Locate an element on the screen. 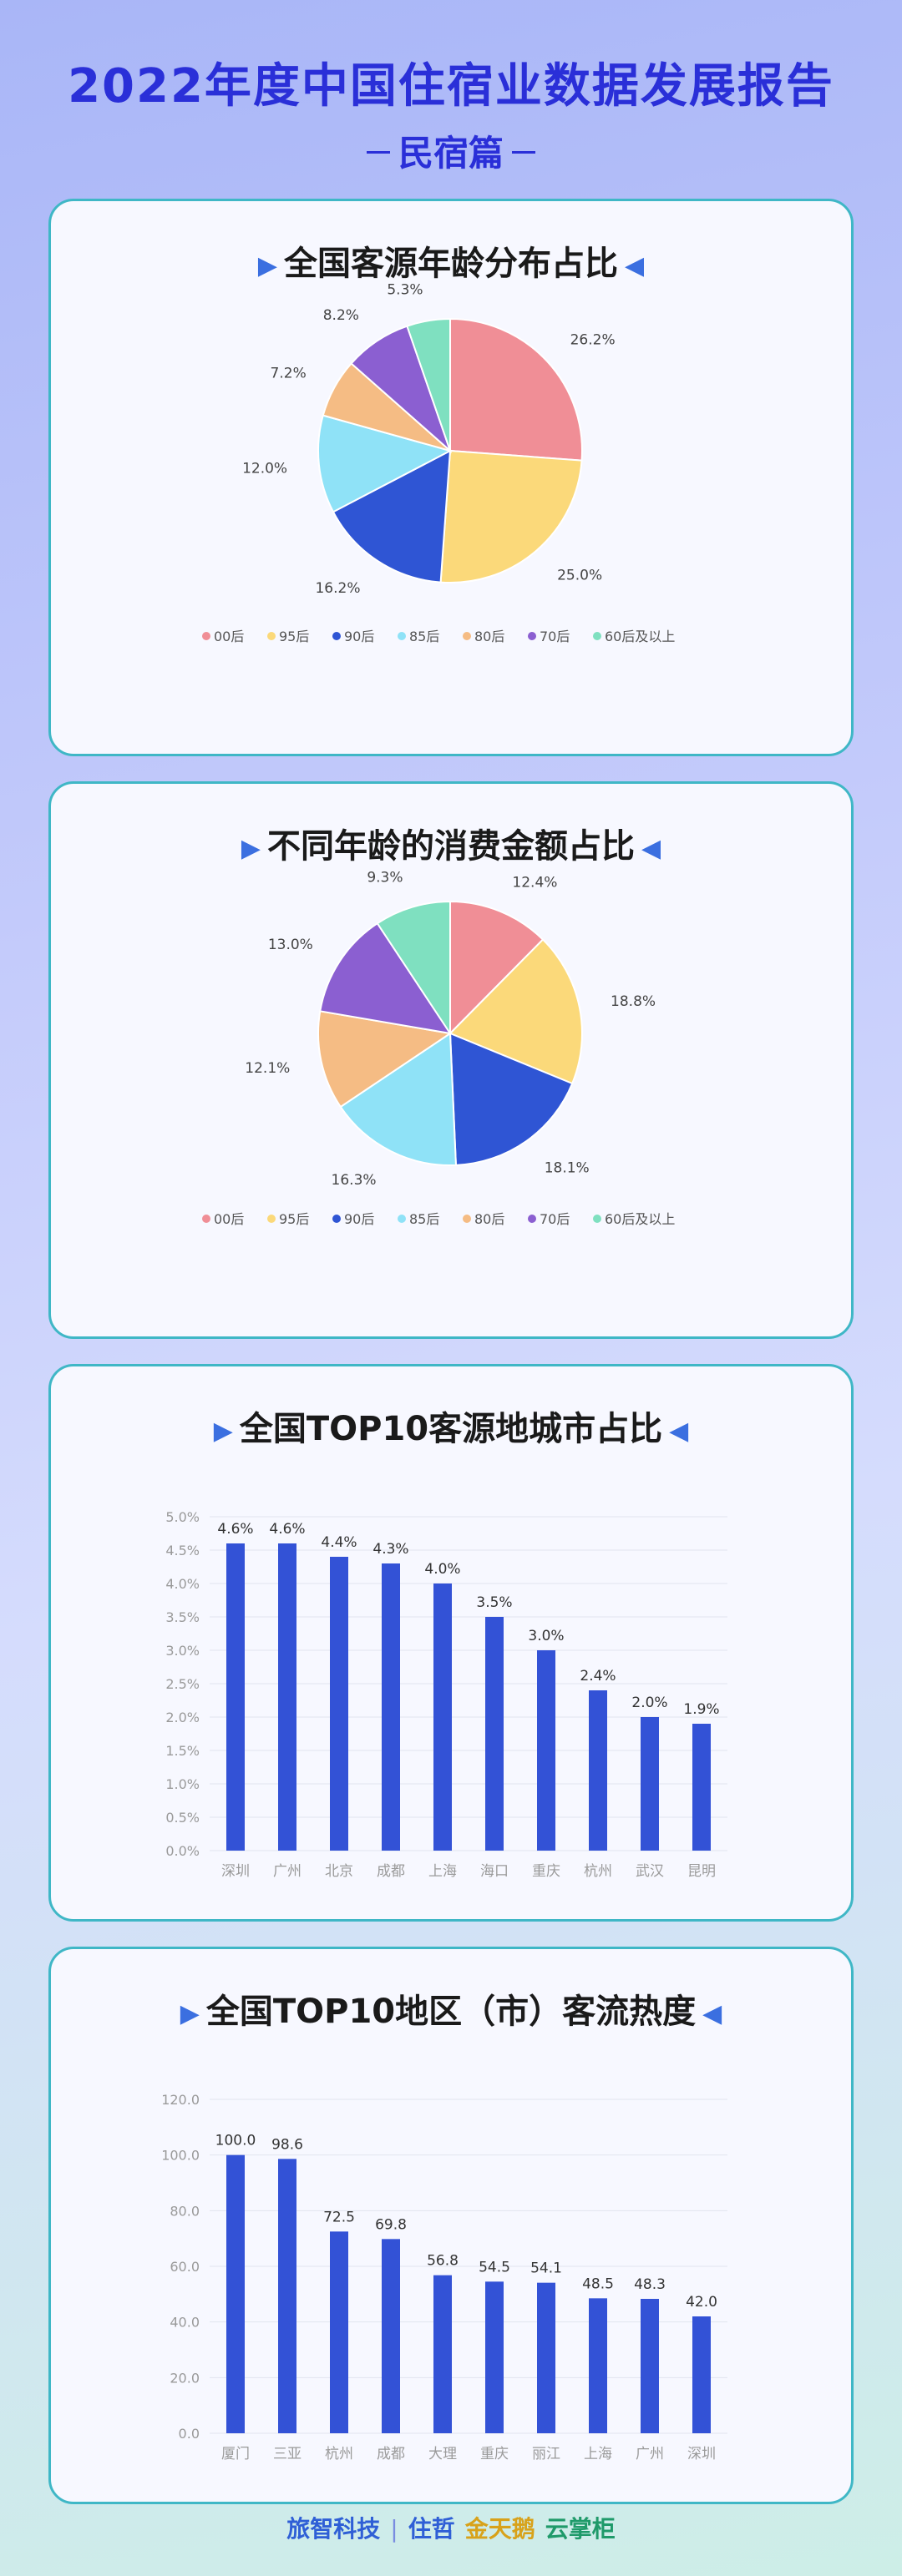 Image resolution: width=902 pixels, height=2576 pixels. slice-label: 12.4% is located at coordinates (534, 883).